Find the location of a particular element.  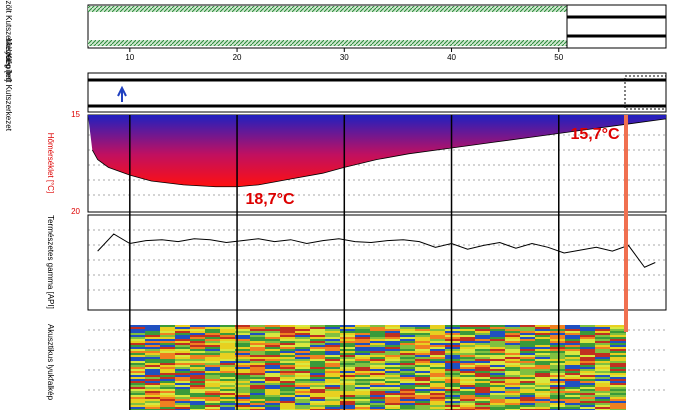

screen is located at coordinates (645, 92).